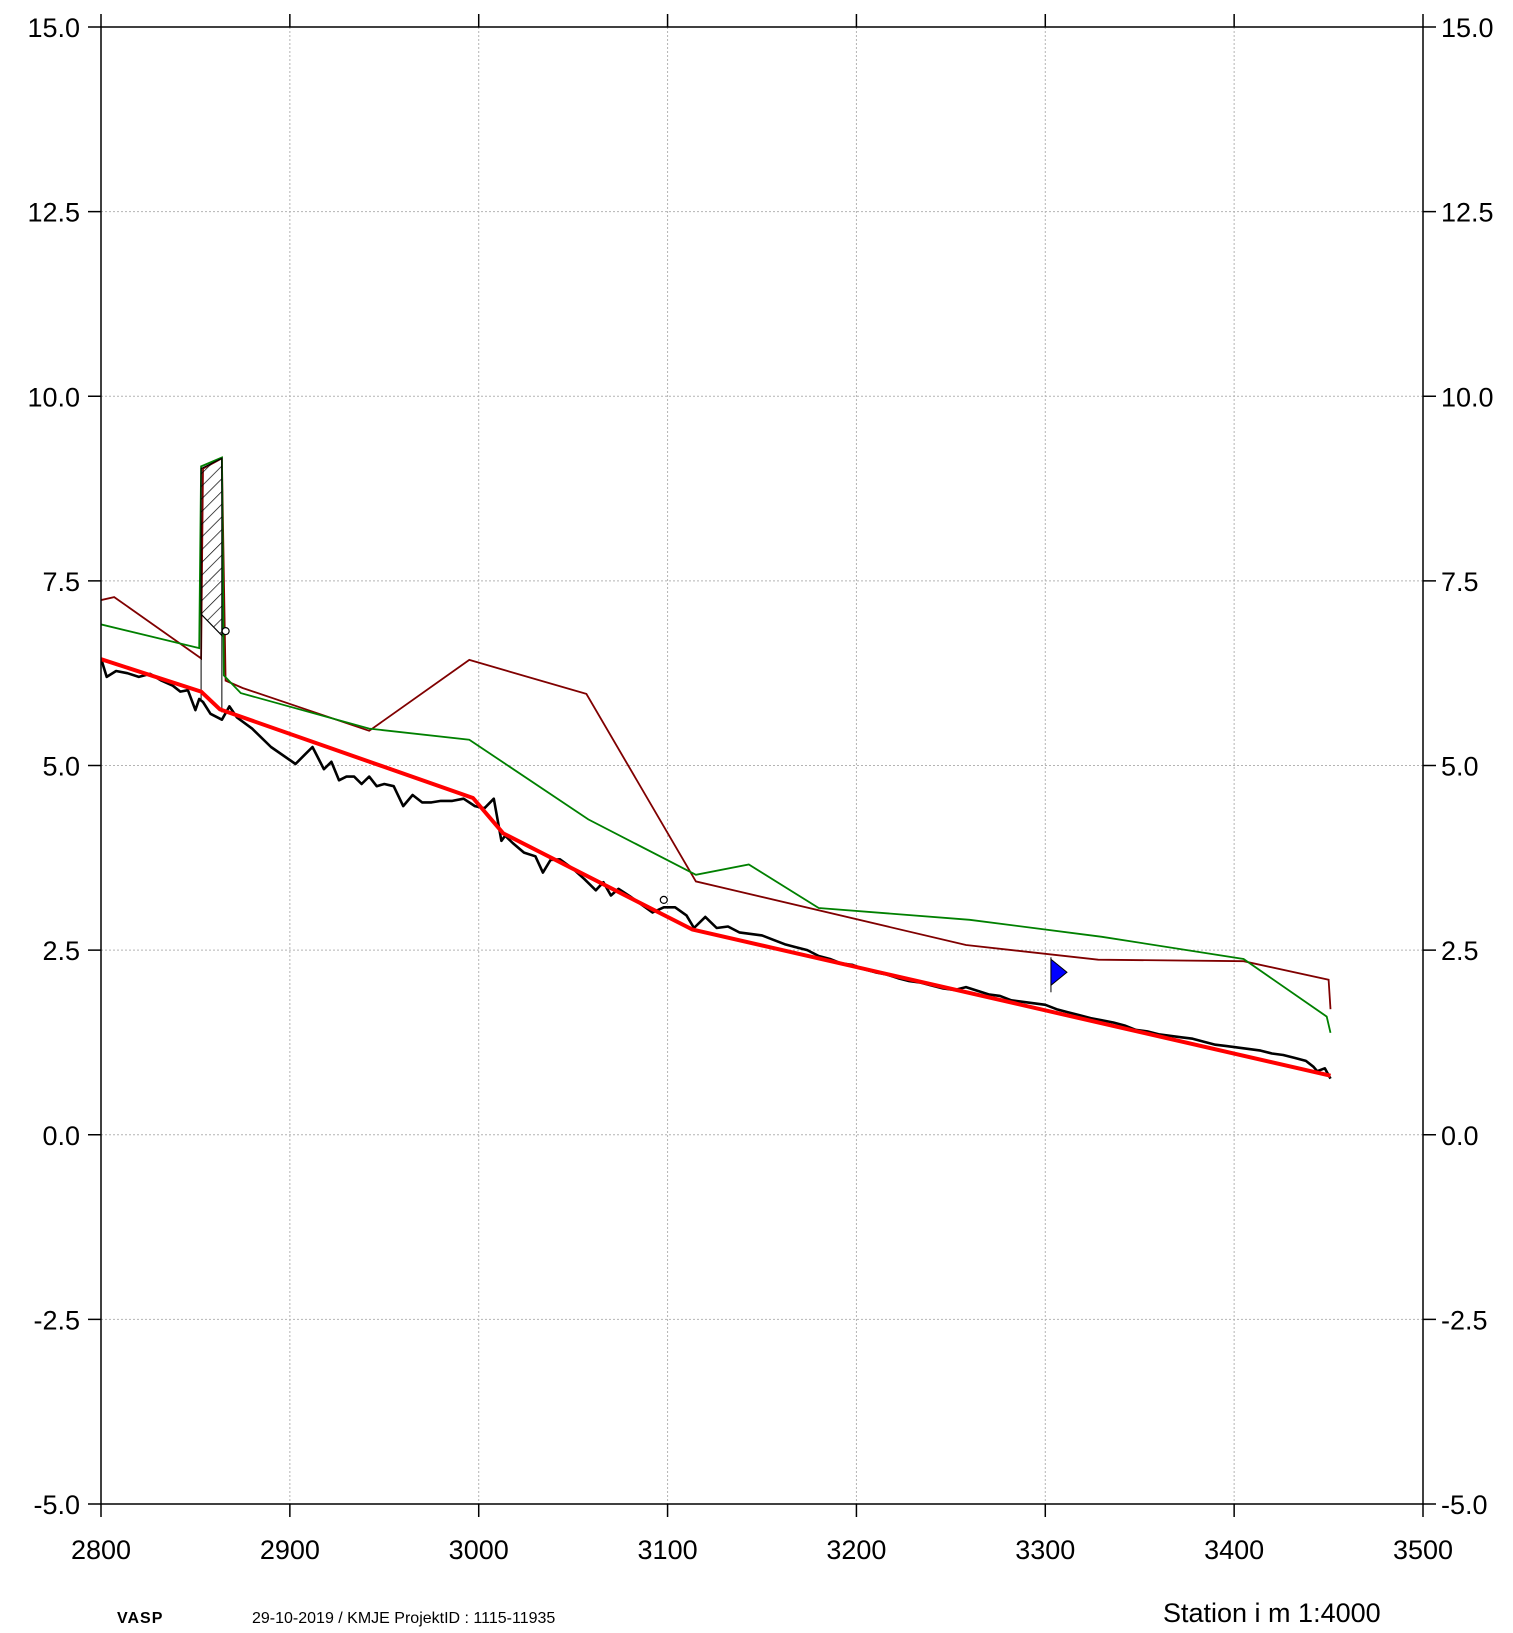 The height and width of the screenshot is (1633, 1513). Describe the element at coordinates (1460, 1136) in the screenshot. I see `y-tick-label-right: 0.0` at that location.